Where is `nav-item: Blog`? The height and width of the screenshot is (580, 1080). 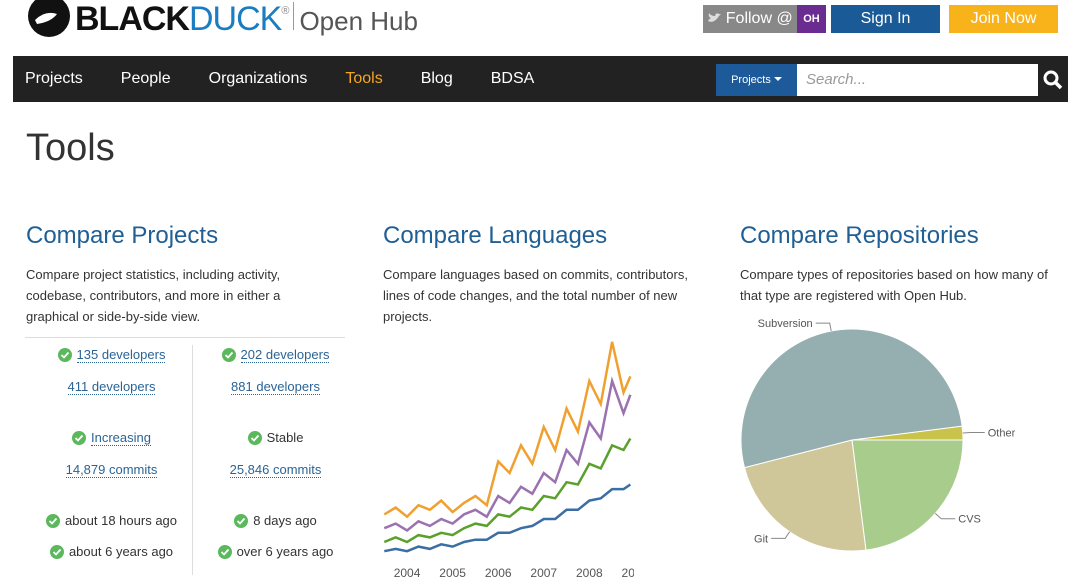 nav-item: Blog is located at coordinates (436, 78).